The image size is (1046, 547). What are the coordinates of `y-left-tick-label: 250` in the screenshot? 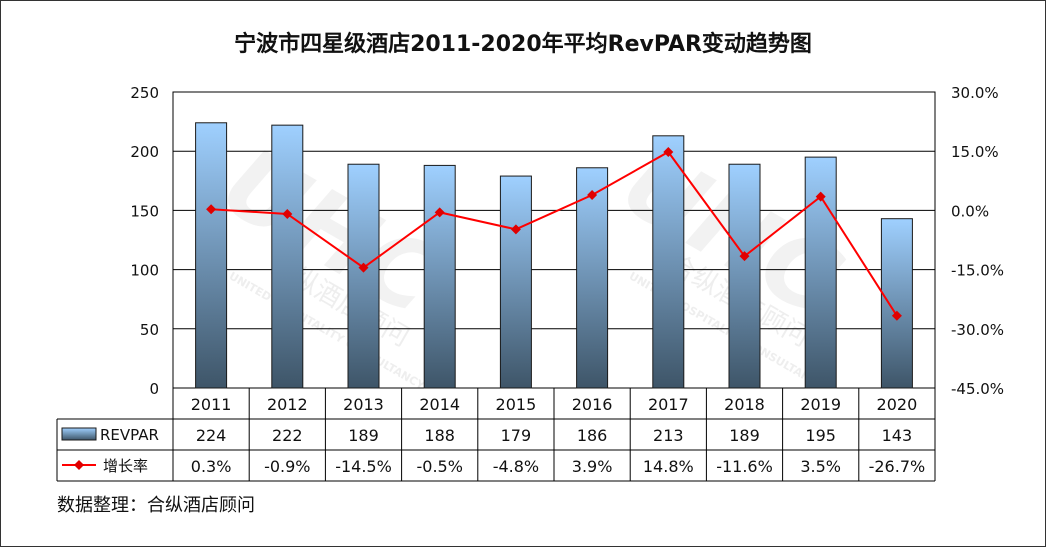 It's located at (144, 93).